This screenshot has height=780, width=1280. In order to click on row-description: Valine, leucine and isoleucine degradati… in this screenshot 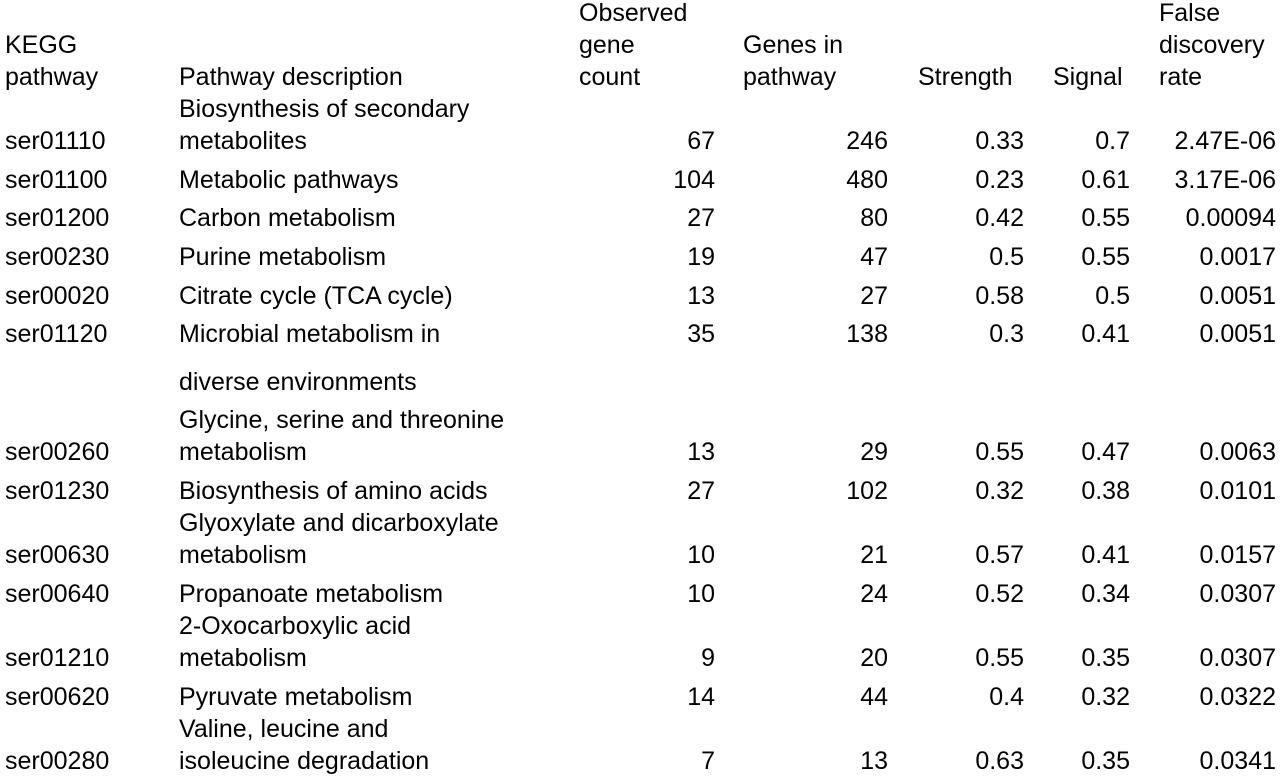, I will do `click(304, 745)`.